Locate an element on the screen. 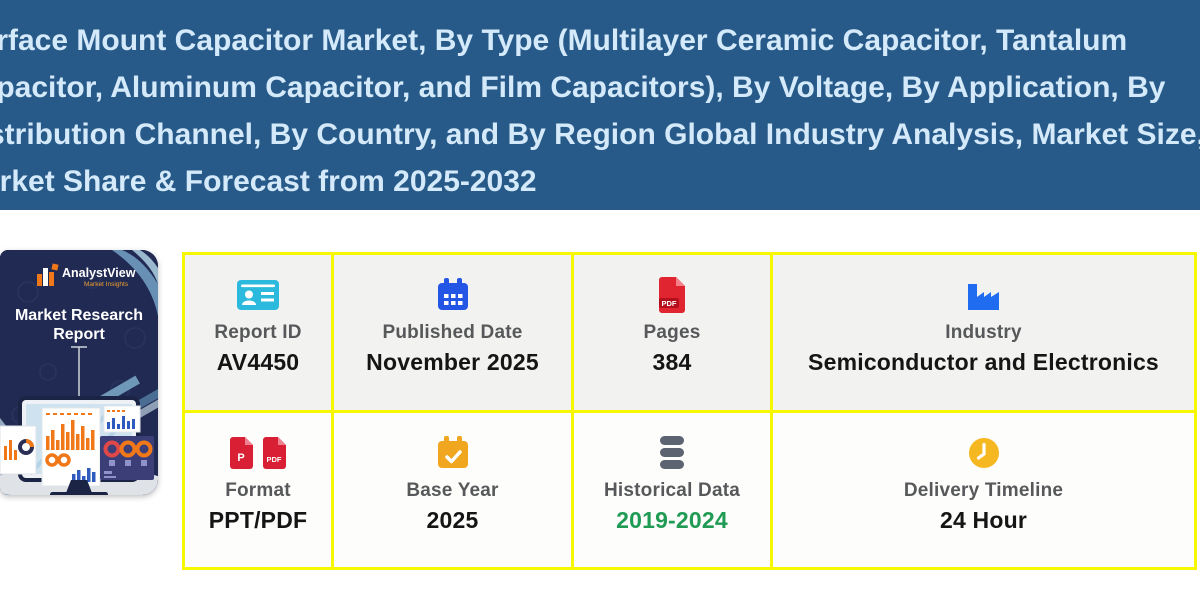  chart-panel-left is located at coordinates (18, 450).